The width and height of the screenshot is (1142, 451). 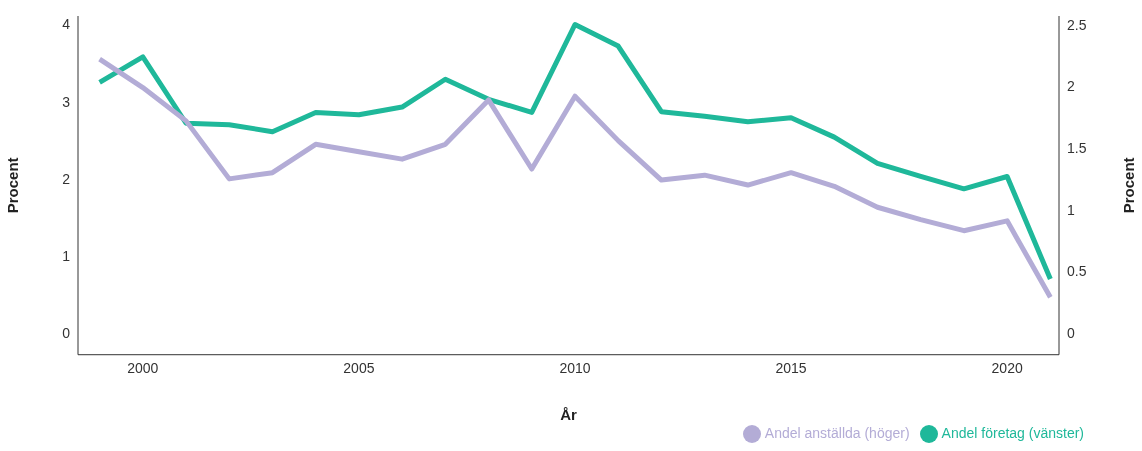 I want to click on x-axis-title: År, so click(x=568, y=414).